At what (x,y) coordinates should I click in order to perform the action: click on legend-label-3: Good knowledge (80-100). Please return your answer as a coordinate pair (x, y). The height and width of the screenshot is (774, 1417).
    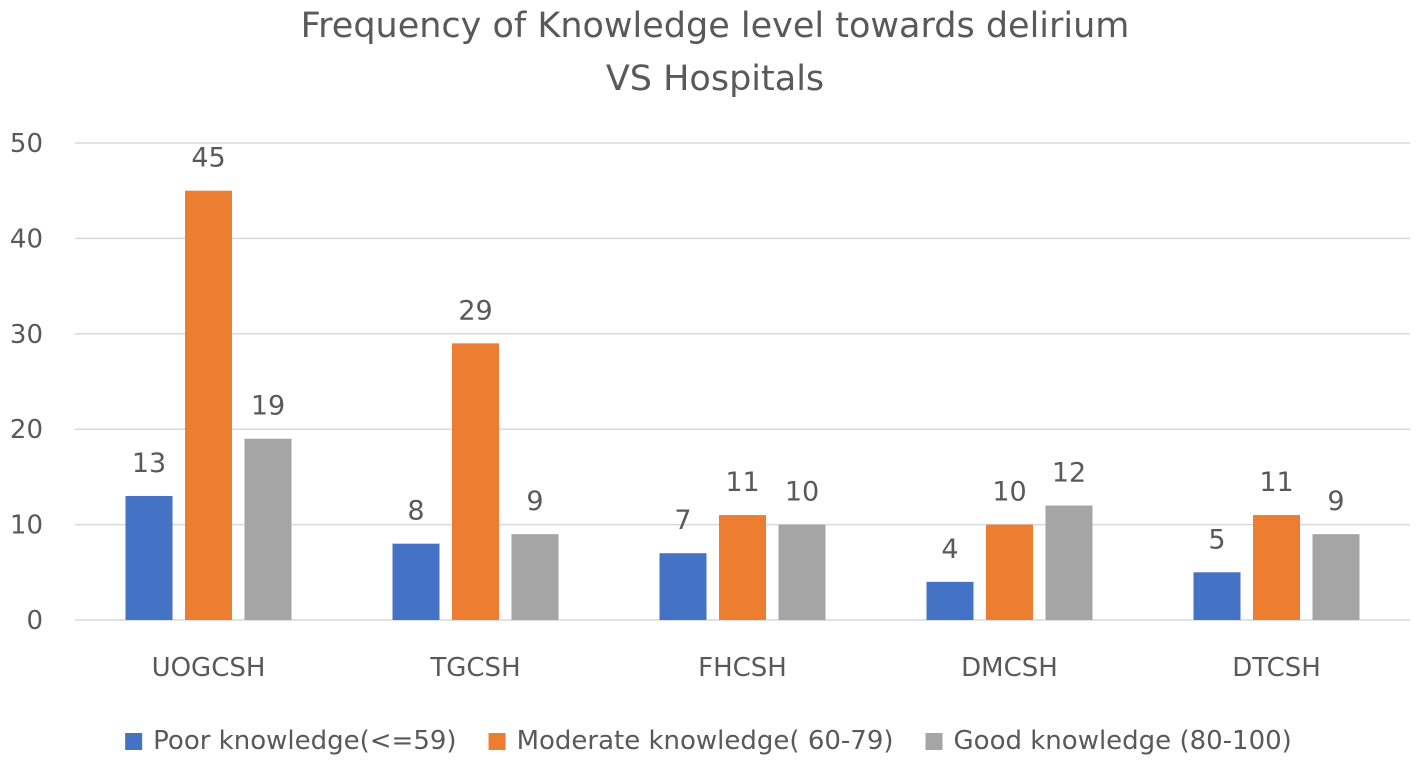
    Looking at the image, I should click on (1123, 741).